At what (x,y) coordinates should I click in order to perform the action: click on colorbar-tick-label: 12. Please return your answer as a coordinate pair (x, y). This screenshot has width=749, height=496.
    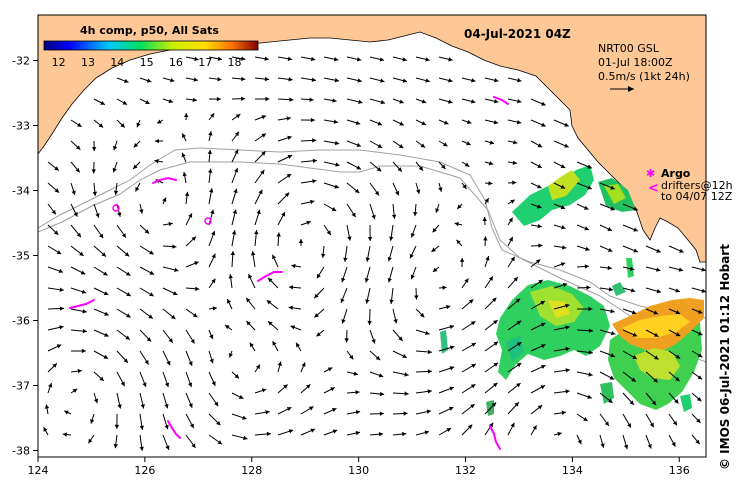
    Looking at the image, I should click on (59, 62).